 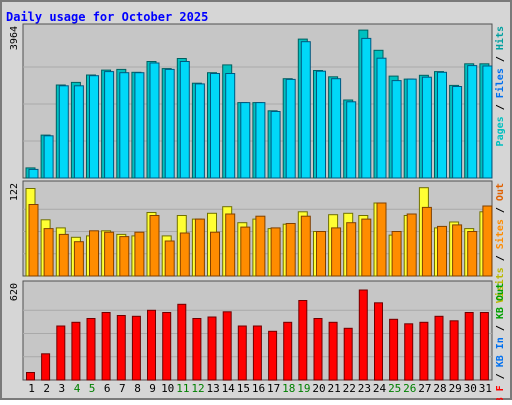 What do you see at coordinates (500, 83) in the screenshot?
I see `legend-entry: Files` at bounding box center [500, 83].